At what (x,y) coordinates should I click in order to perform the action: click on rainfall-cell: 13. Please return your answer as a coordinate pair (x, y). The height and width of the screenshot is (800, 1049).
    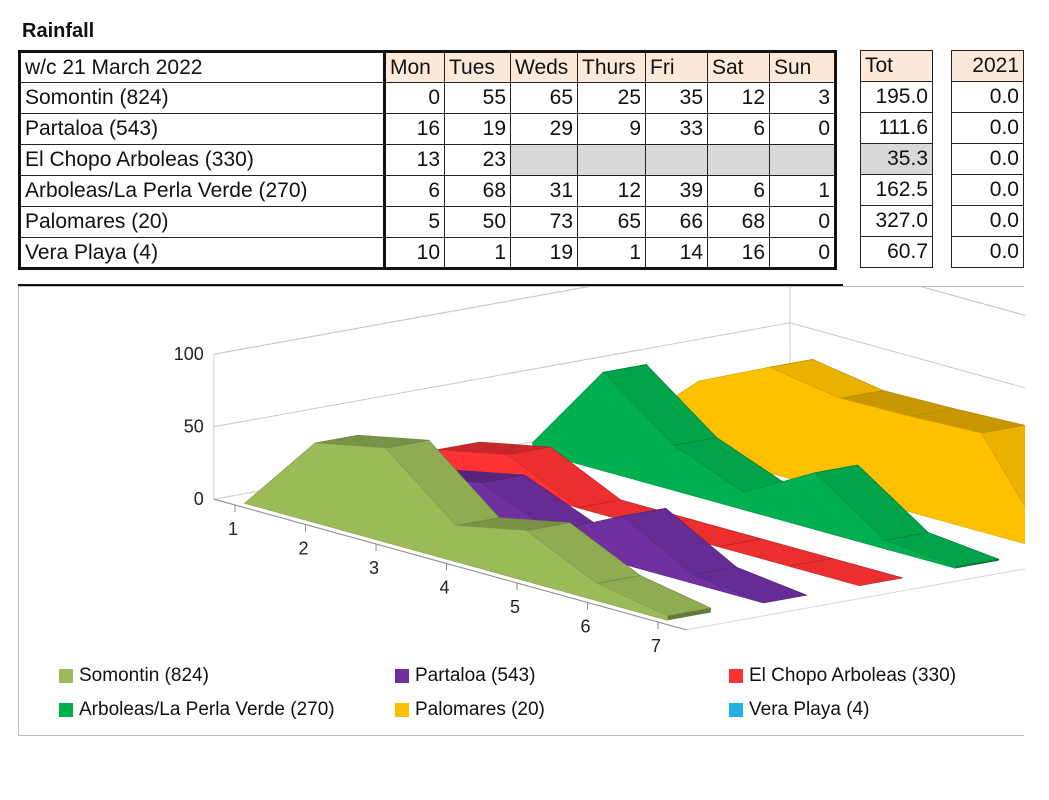
    Looking at the image, I should click on (414, 160).